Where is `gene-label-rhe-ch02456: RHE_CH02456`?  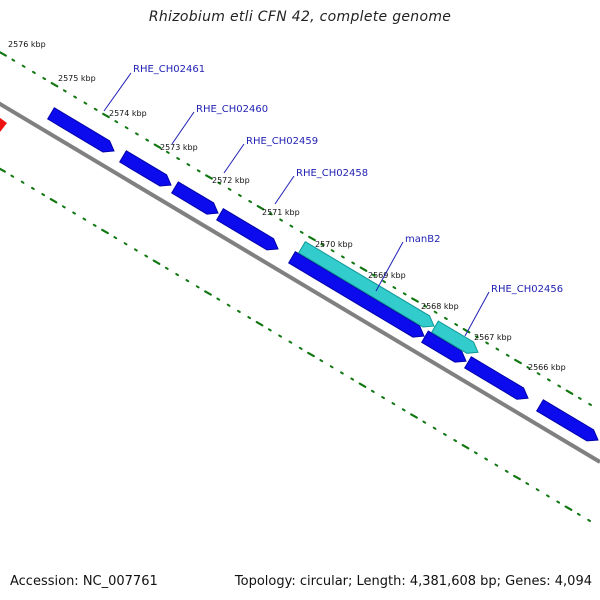
gene-label-rhe-ch02456: RHE_CH02456 is located at coordinates (527, 289).